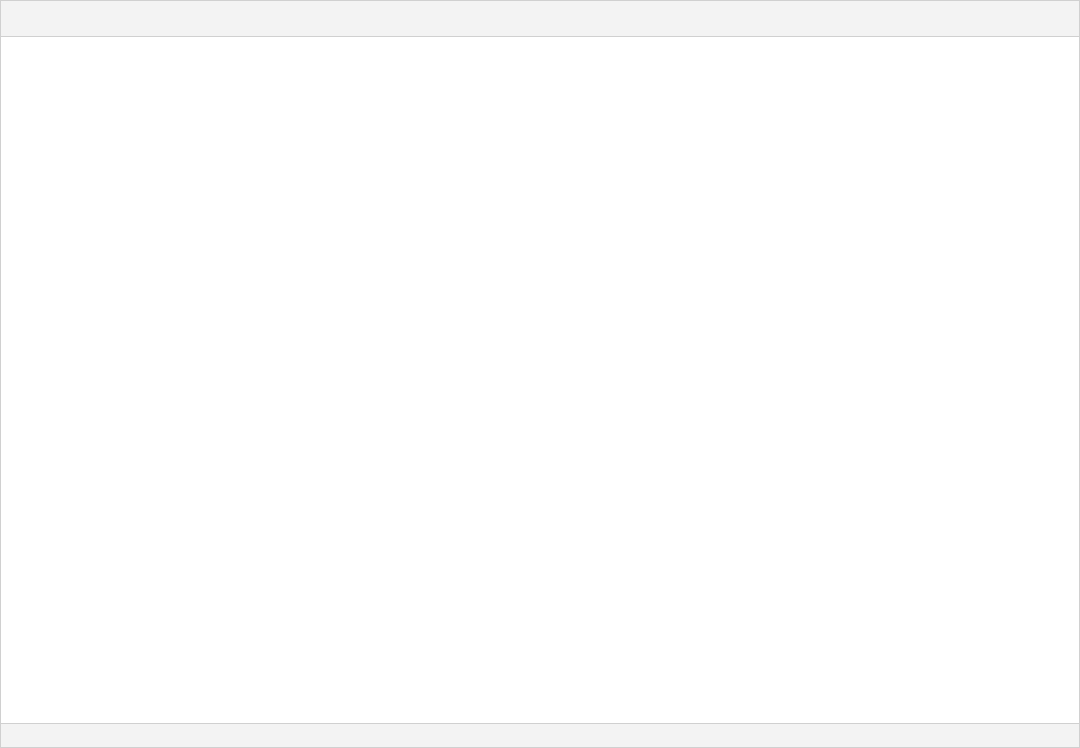 Image resolution: width=1080 pixels, height=748 pixels. What do you see at coordinates (540, 735) in the screenshot?
I see `status-bar` at bounding box center [540, 735].